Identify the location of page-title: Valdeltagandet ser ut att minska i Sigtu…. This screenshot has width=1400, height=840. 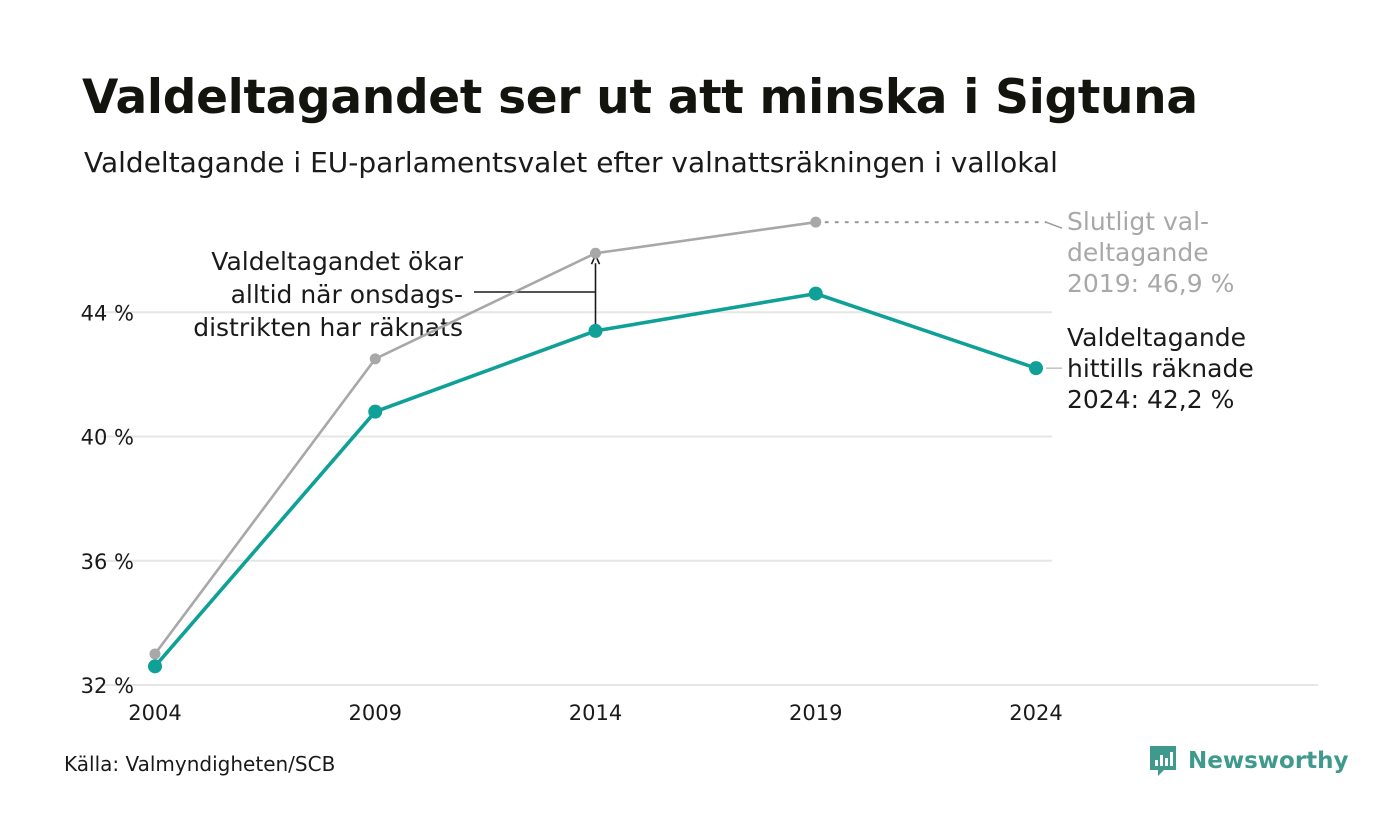
(640, 97).